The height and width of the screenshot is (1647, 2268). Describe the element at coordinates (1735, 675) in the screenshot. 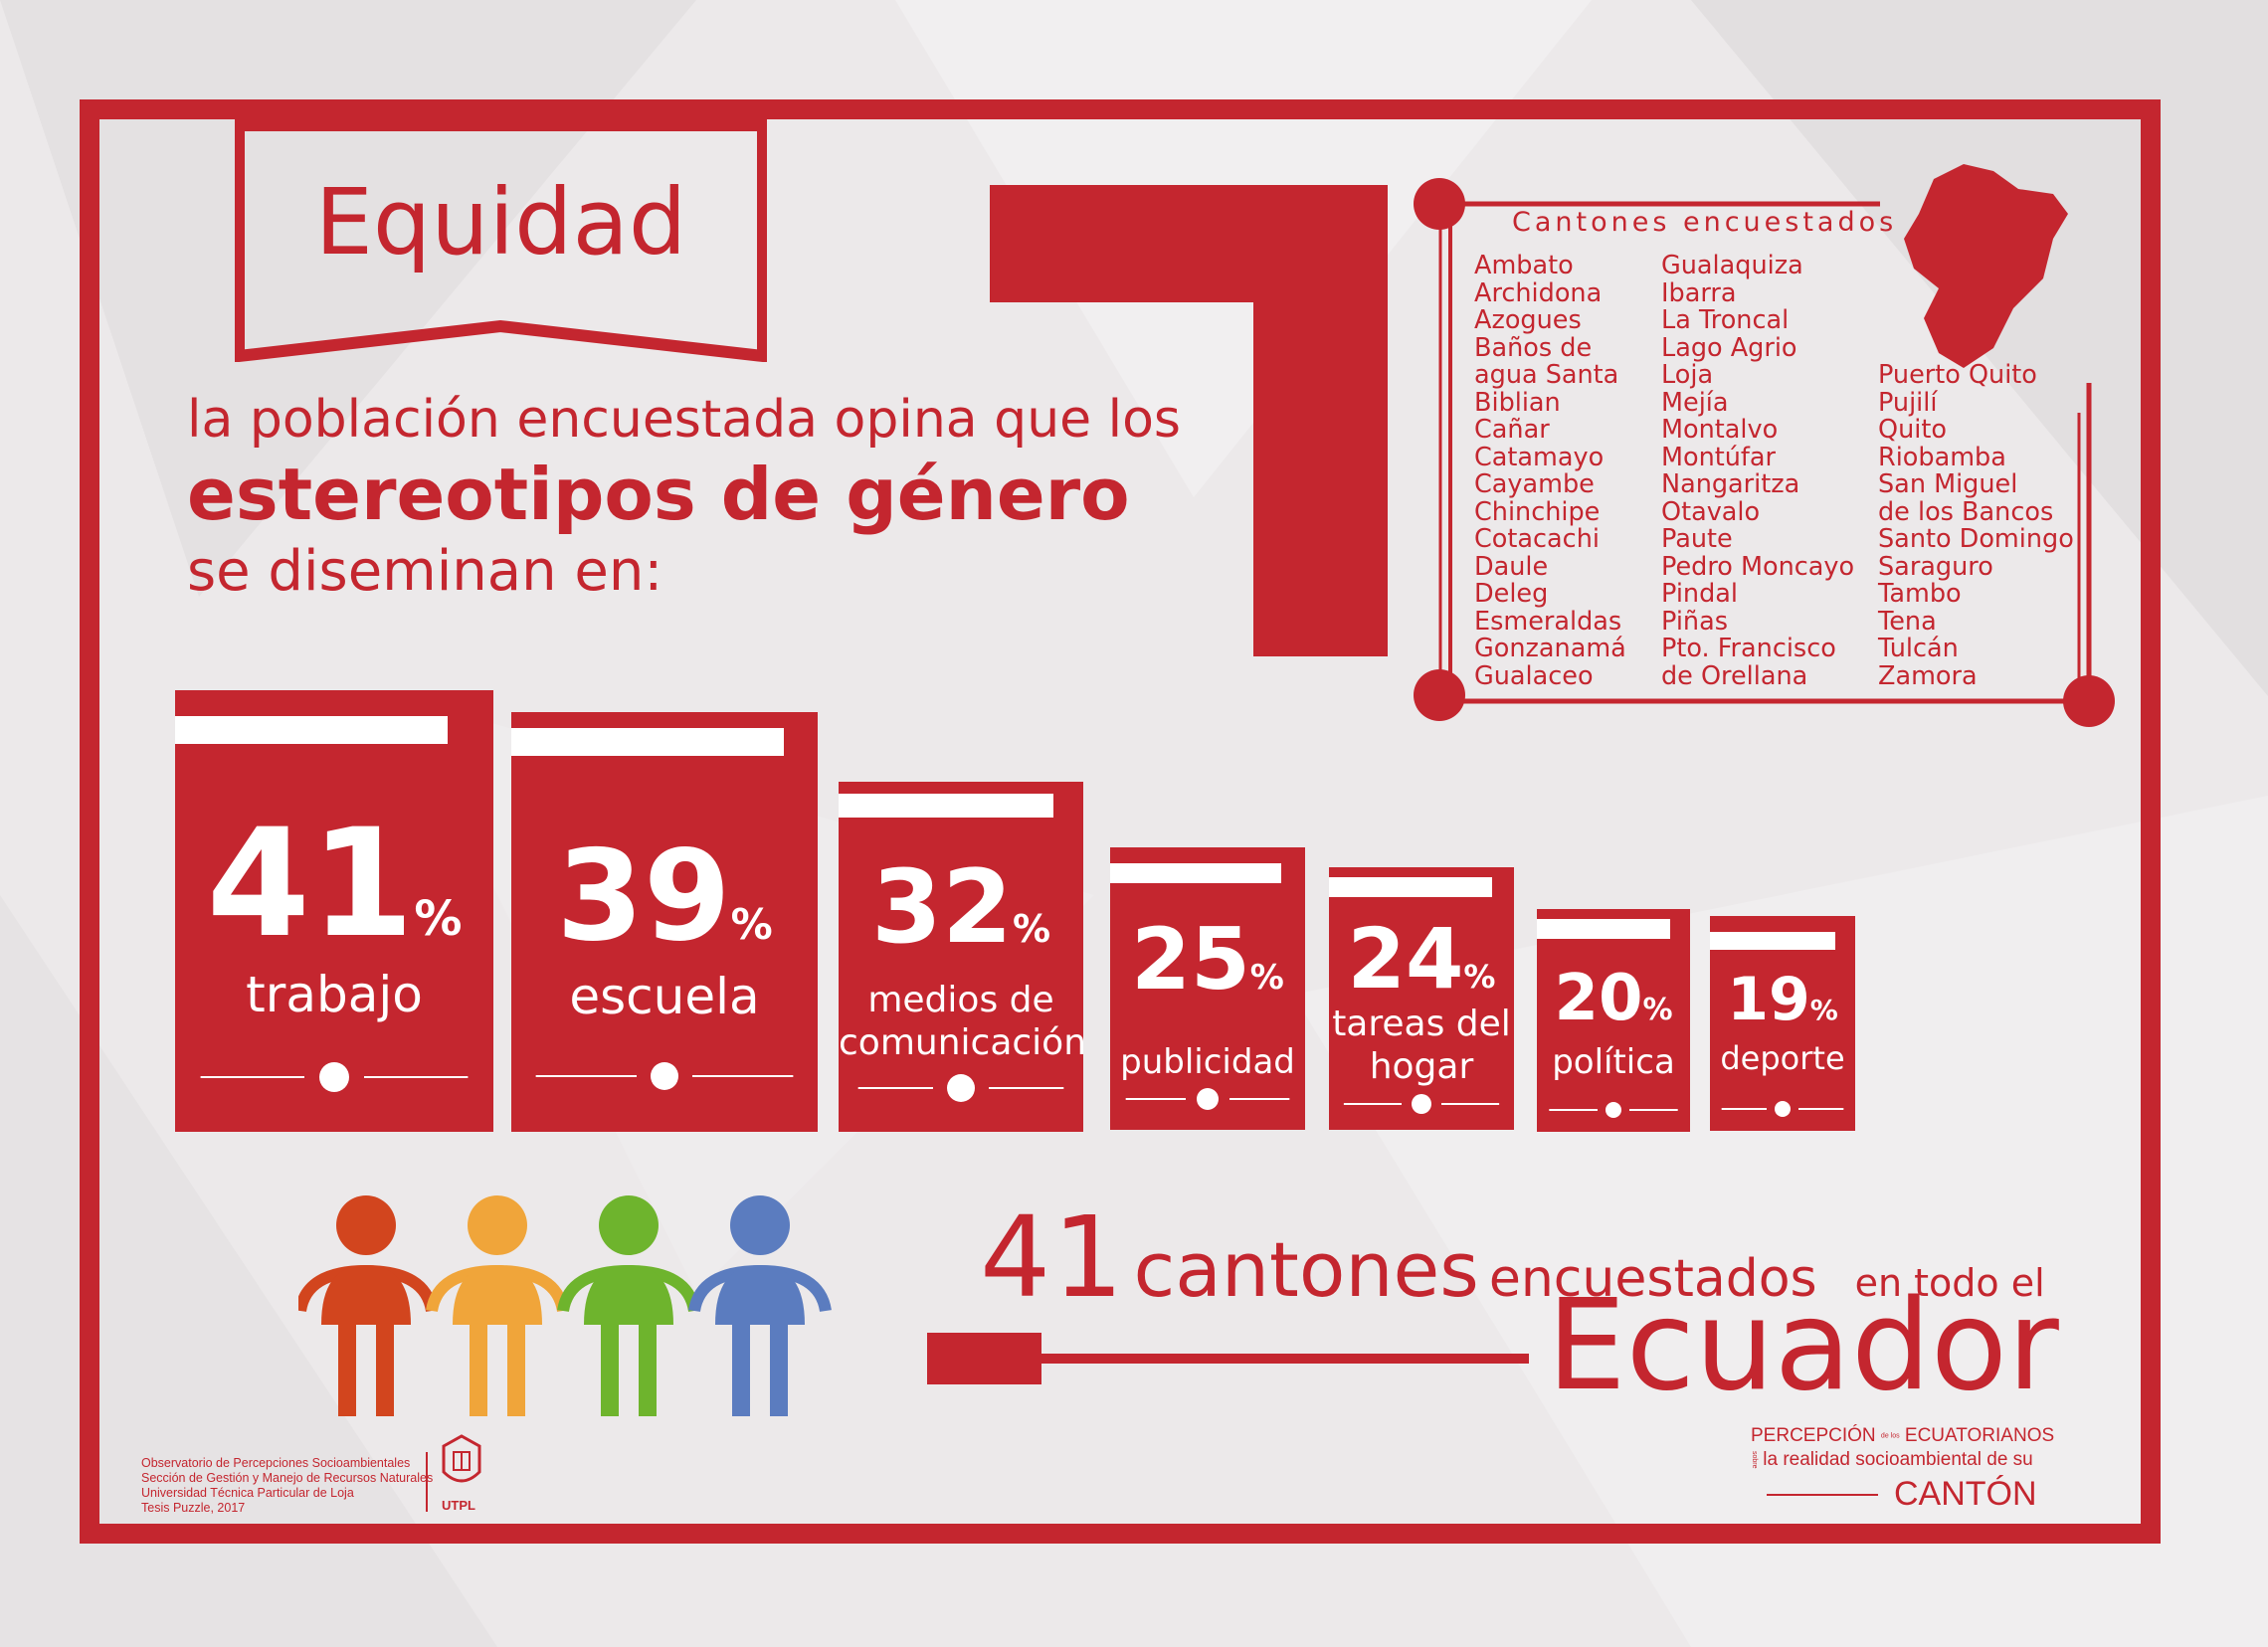

I see `canton-item: de Orellana` at that location.